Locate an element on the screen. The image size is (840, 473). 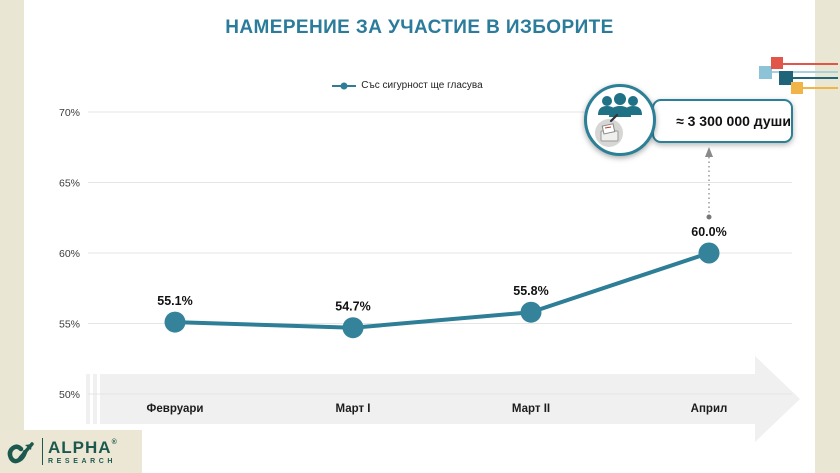
x-axis-label: Февруари is located at coordinates (175, 409).